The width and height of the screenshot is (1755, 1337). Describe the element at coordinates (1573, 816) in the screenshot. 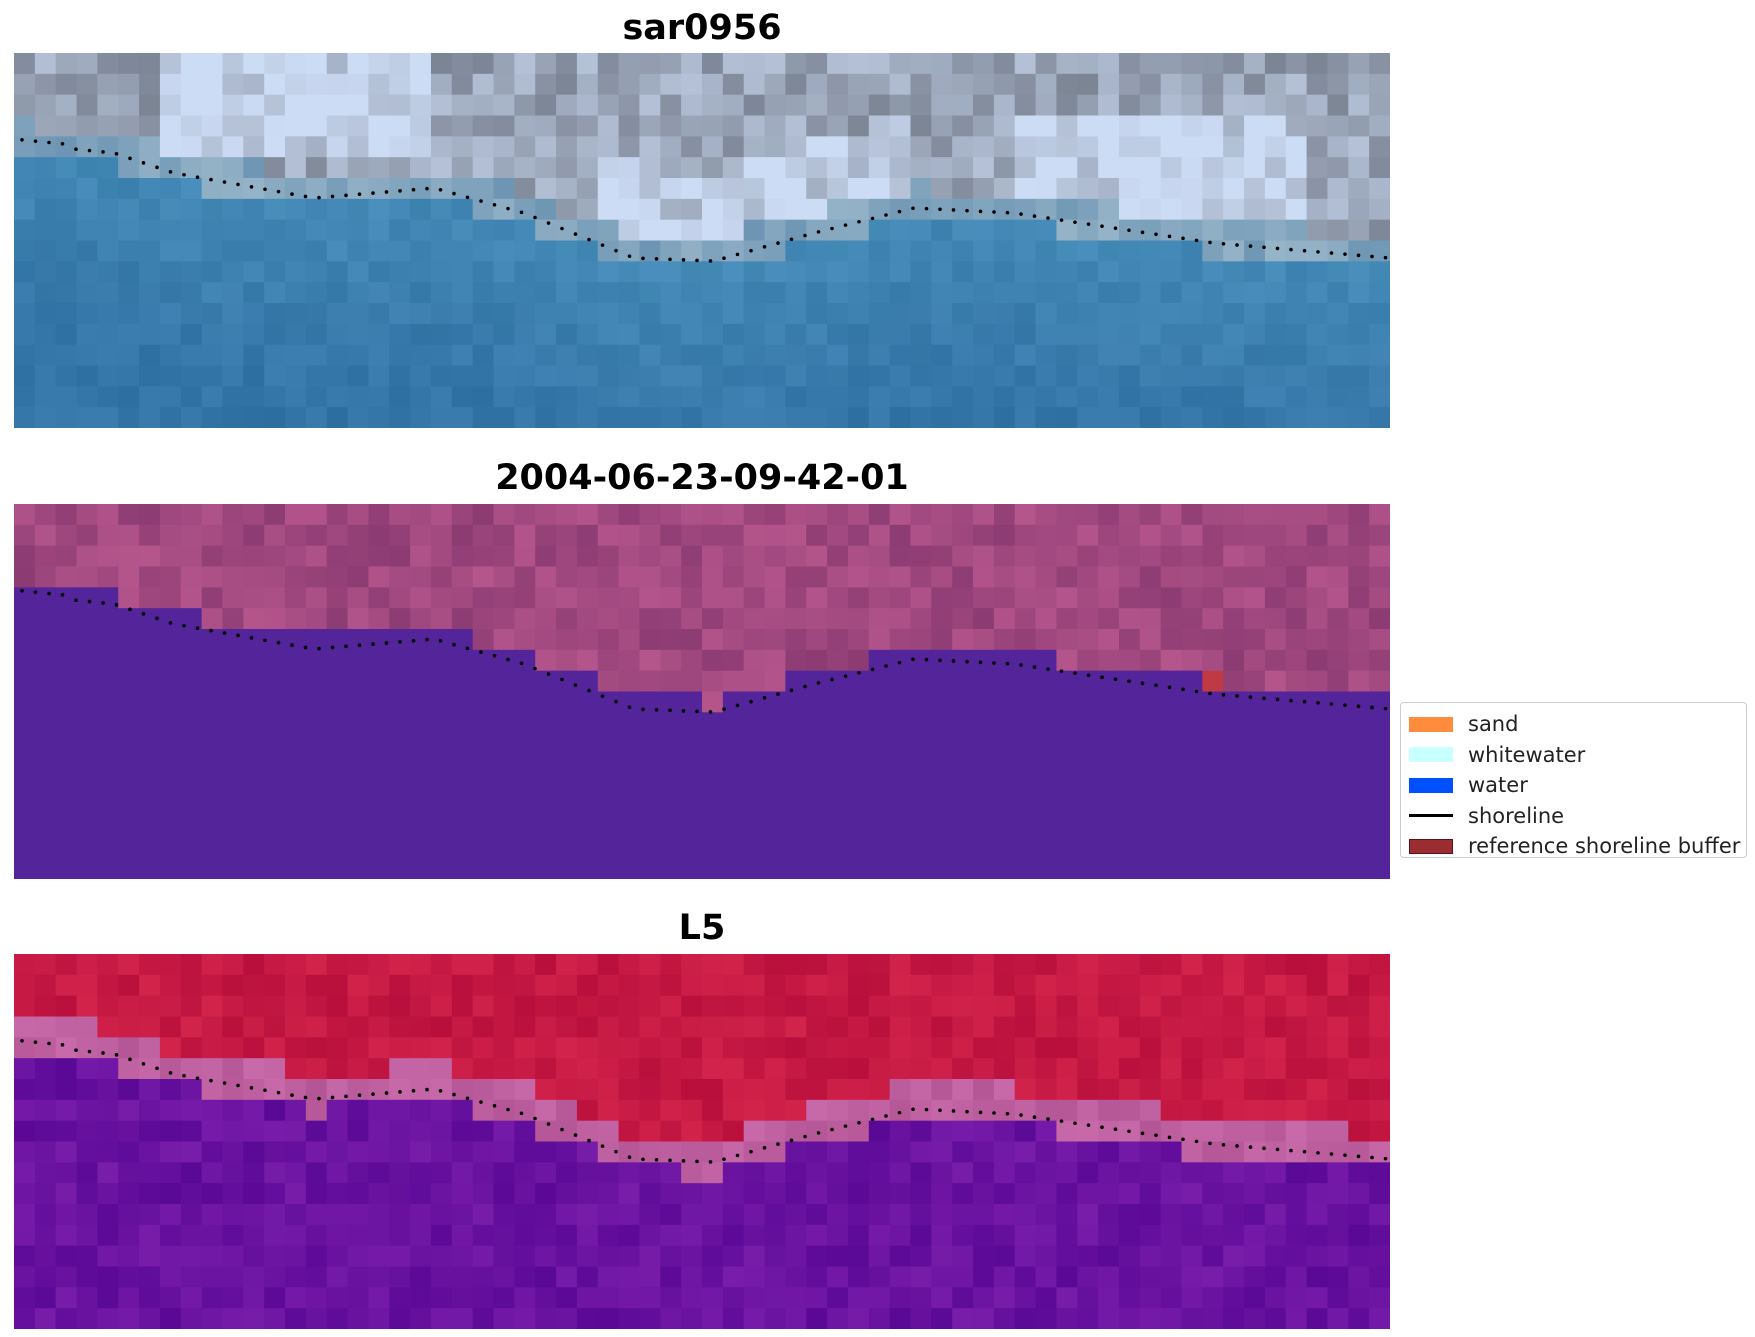

I see `legend-item-shoreline: shoreline` at that location.